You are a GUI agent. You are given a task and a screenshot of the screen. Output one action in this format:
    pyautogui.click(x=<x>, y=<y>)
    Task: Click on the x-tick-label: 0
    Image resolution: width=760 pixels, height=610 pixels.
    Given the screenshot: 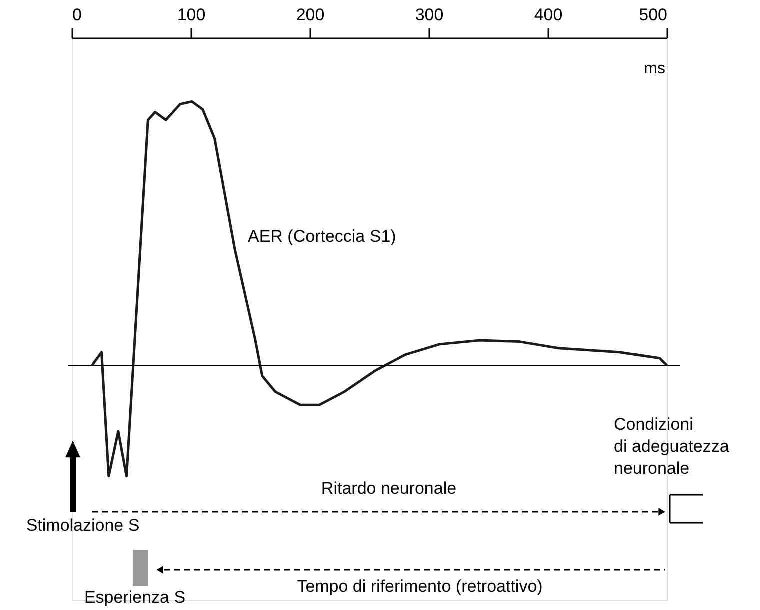 What is the action you would take?
    pyautogui.click(x=77, y=15)
    